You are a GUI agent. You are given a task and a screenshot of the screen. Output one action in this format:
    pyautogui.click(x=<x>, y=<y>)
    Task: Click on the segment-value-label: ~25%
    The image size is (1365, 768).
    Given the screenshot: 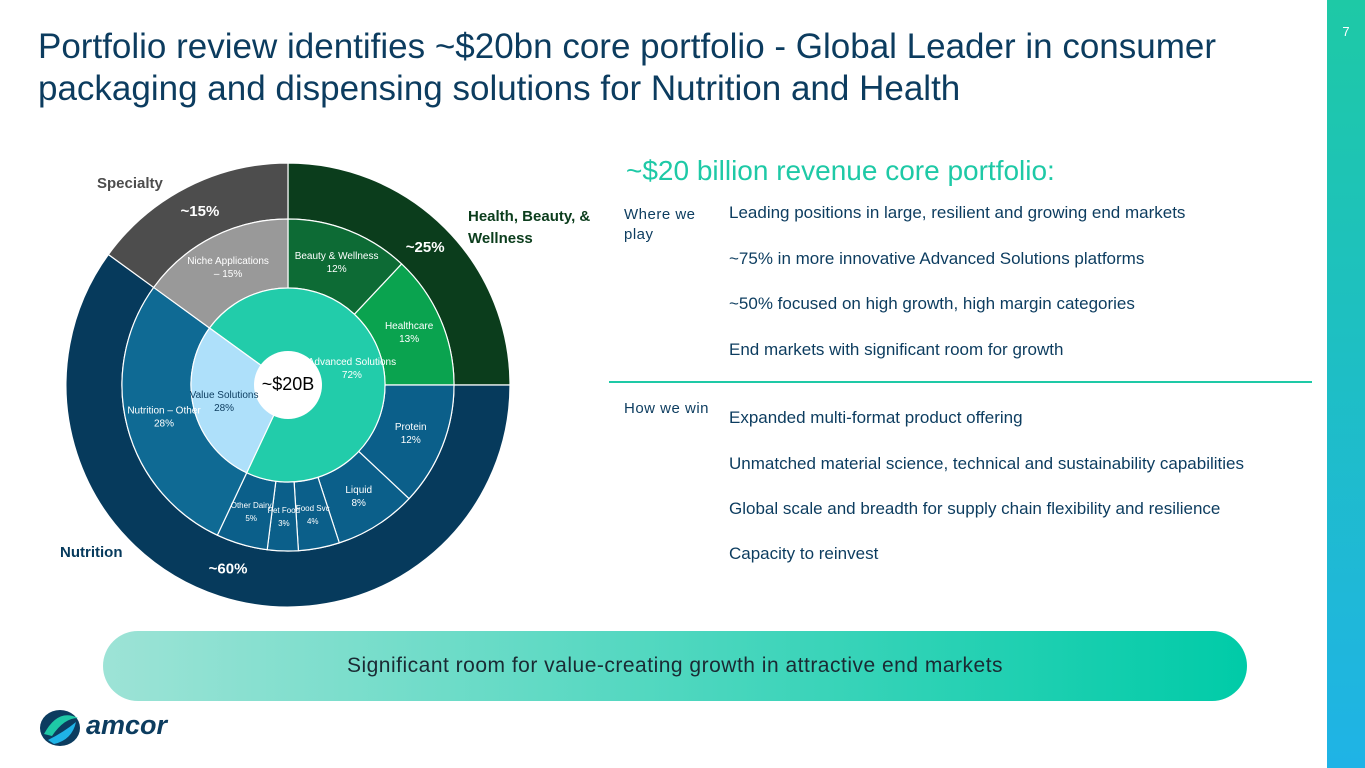 What is the action you would take?
    pyautogui.click(x=425, y=247)
    